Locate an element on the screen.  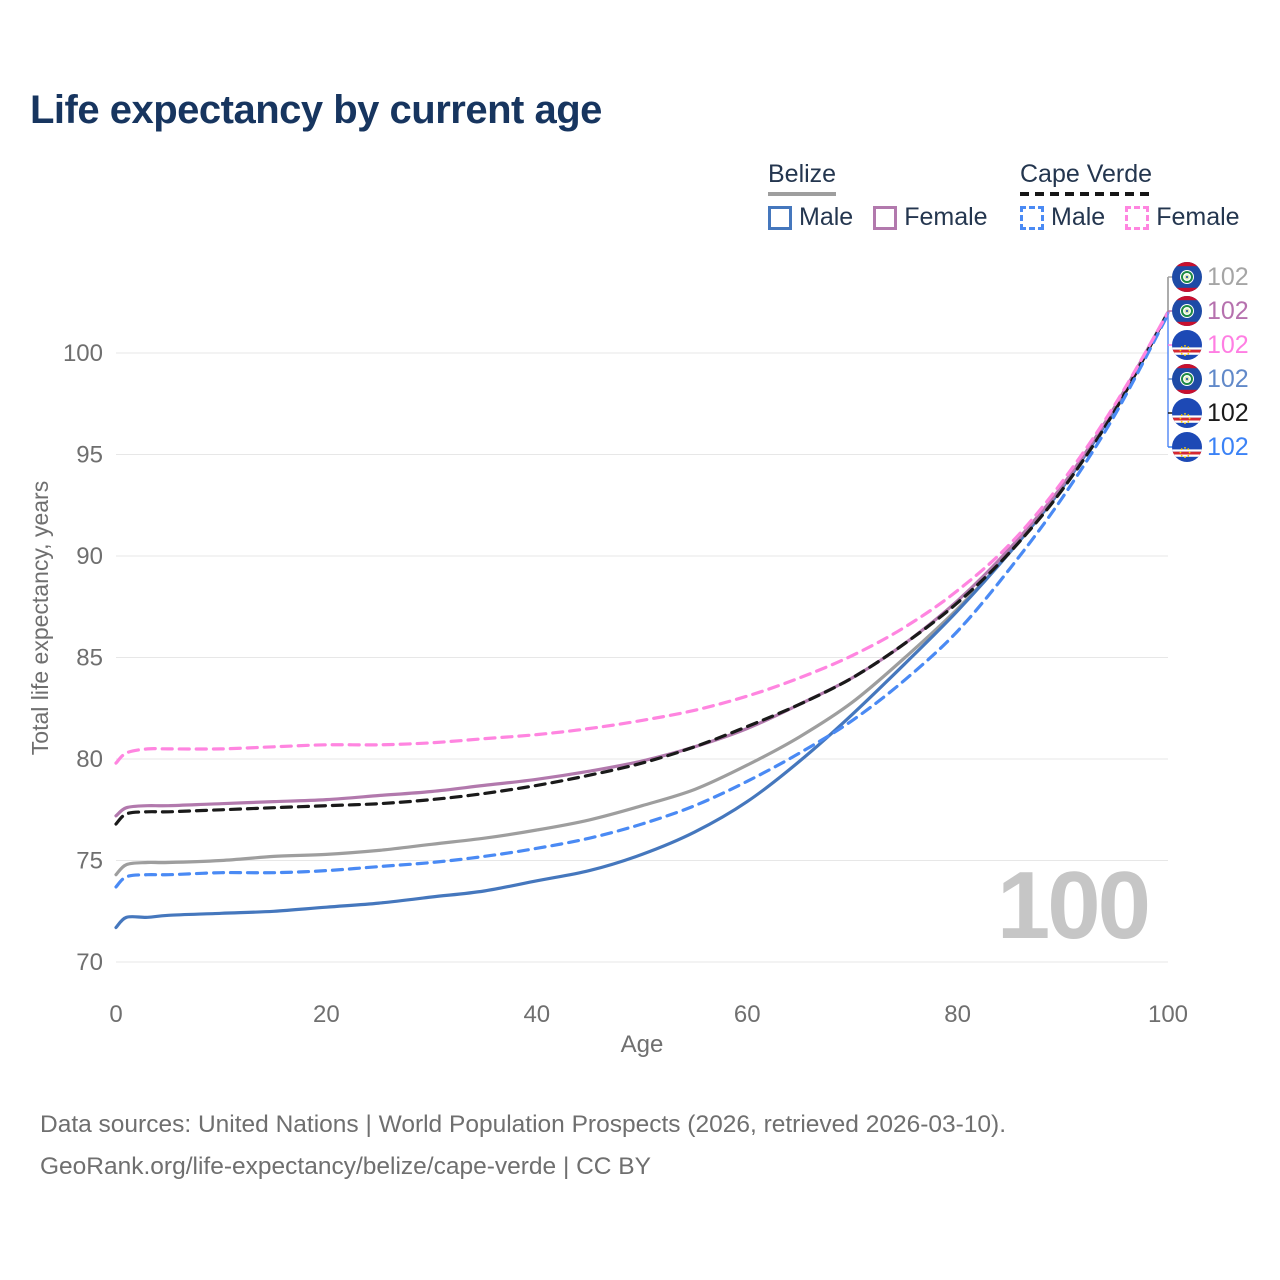
y-tick-75: 75 is located at coordinates (89, 861).